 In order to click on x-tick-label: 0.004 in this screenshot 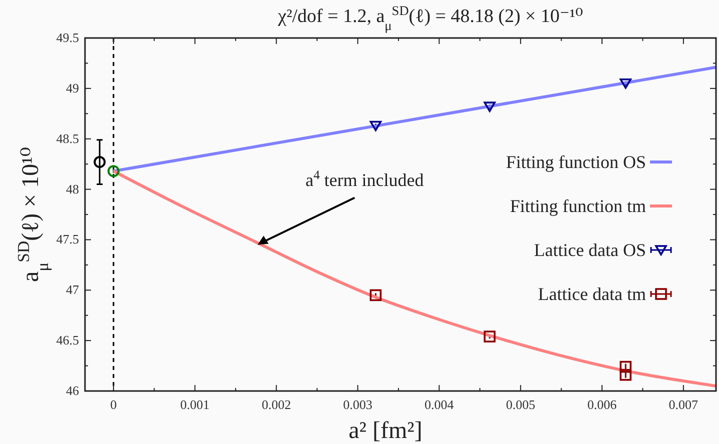, I will do `click(439, 404)`.